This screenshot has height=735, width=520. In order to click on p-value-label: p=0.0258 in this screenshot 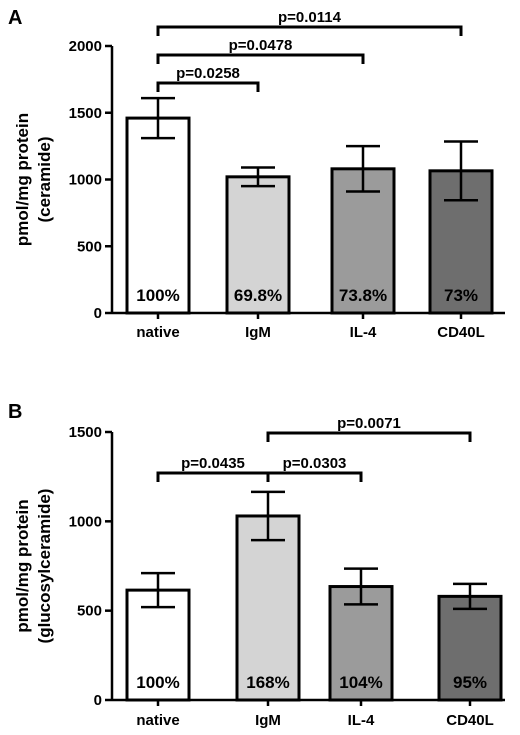, I will do `click(208, 73)`.